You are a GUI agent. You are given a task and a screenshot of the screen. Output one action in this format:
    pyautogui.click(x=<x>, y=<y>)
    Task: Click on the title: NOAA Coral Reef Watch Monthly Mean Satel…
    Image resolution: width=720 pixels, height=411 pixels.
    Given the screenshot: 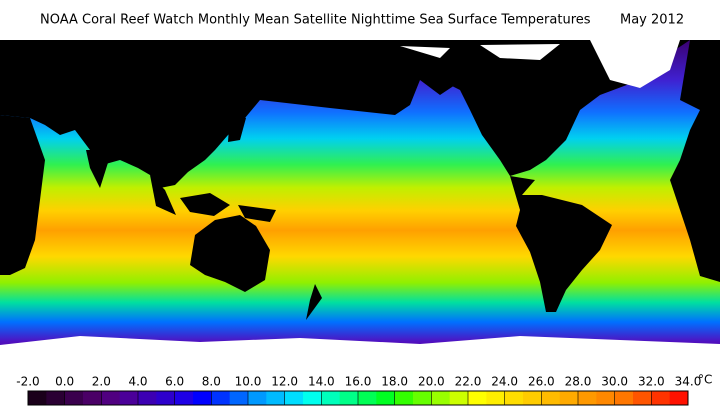 What is the action you would take?
    pyautogui.click(x=315, y=20)
    